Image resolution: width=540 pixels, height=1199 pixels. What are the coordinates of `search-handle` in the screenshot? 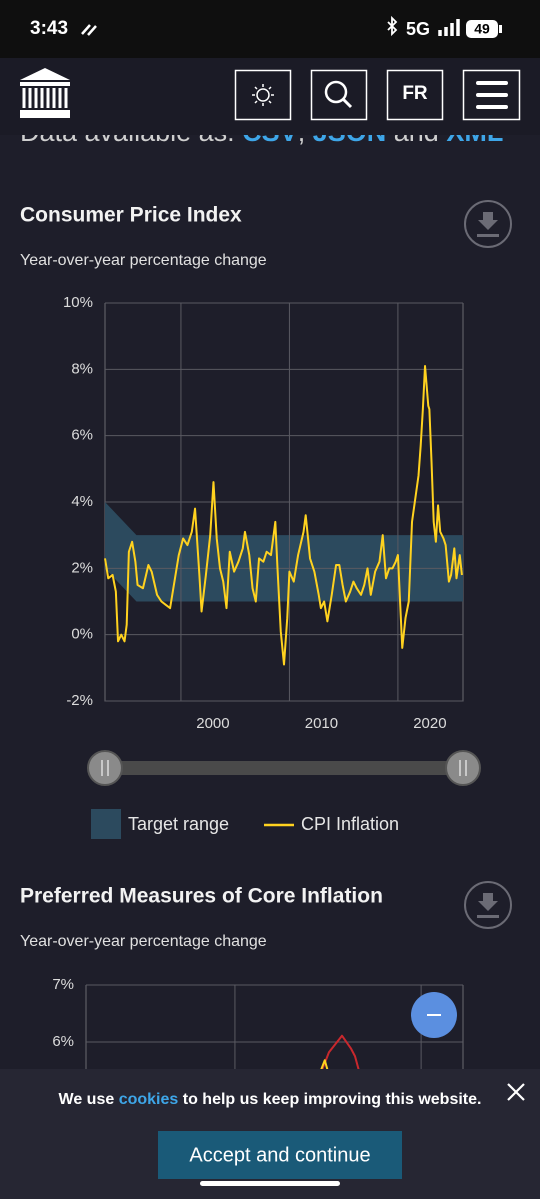 It's located at (347, 103).